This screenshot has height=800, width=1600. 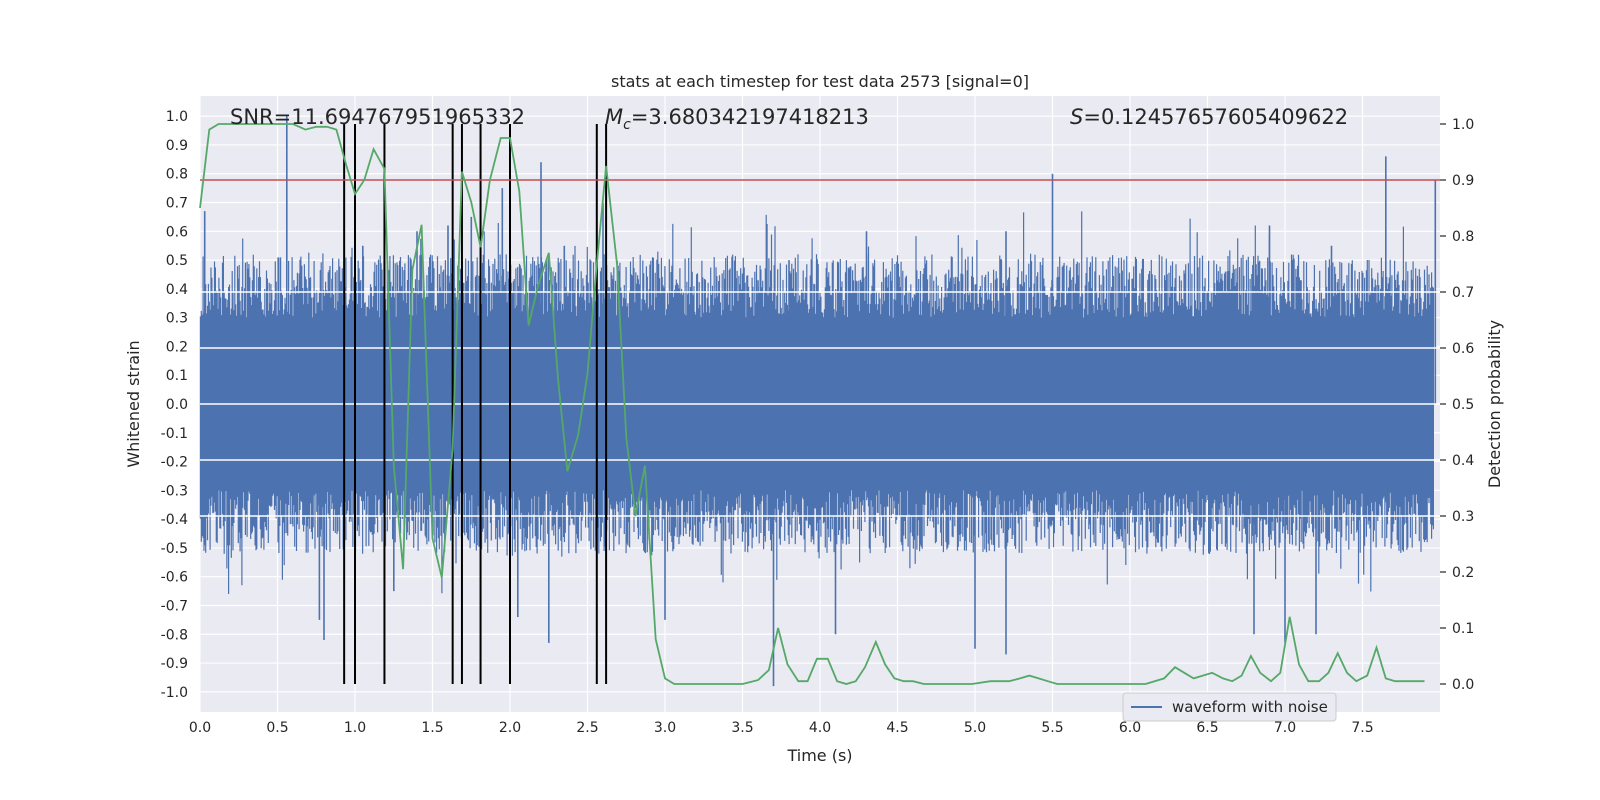 What do you see at coordinates (177, 347) in the screenshot?
I see `y-tick-label: 0.2` at bounding box center [177, 347].